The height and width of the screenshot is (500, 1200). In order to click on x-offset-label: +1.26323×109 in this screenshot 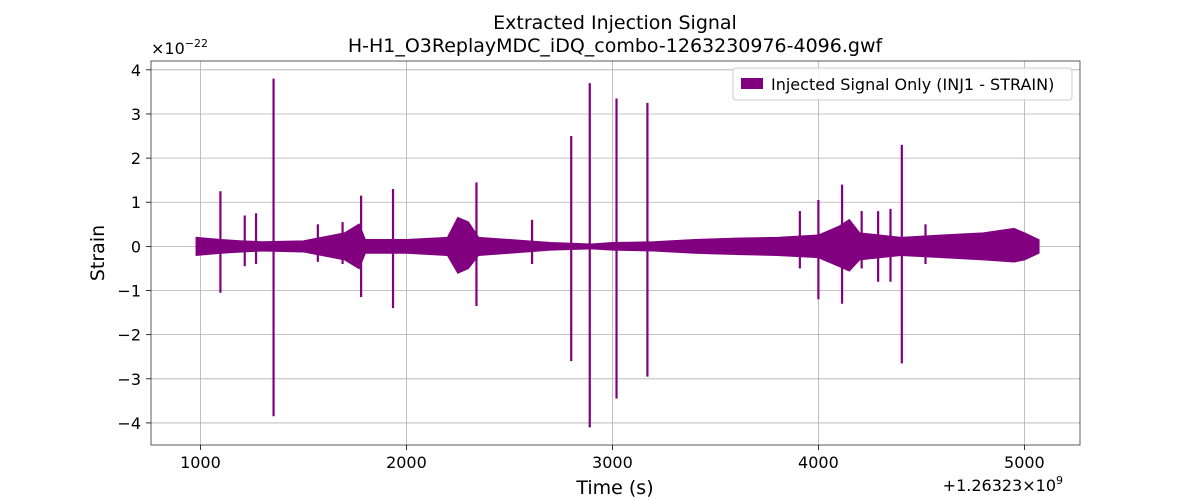, I will do `click(1003, 484)`.